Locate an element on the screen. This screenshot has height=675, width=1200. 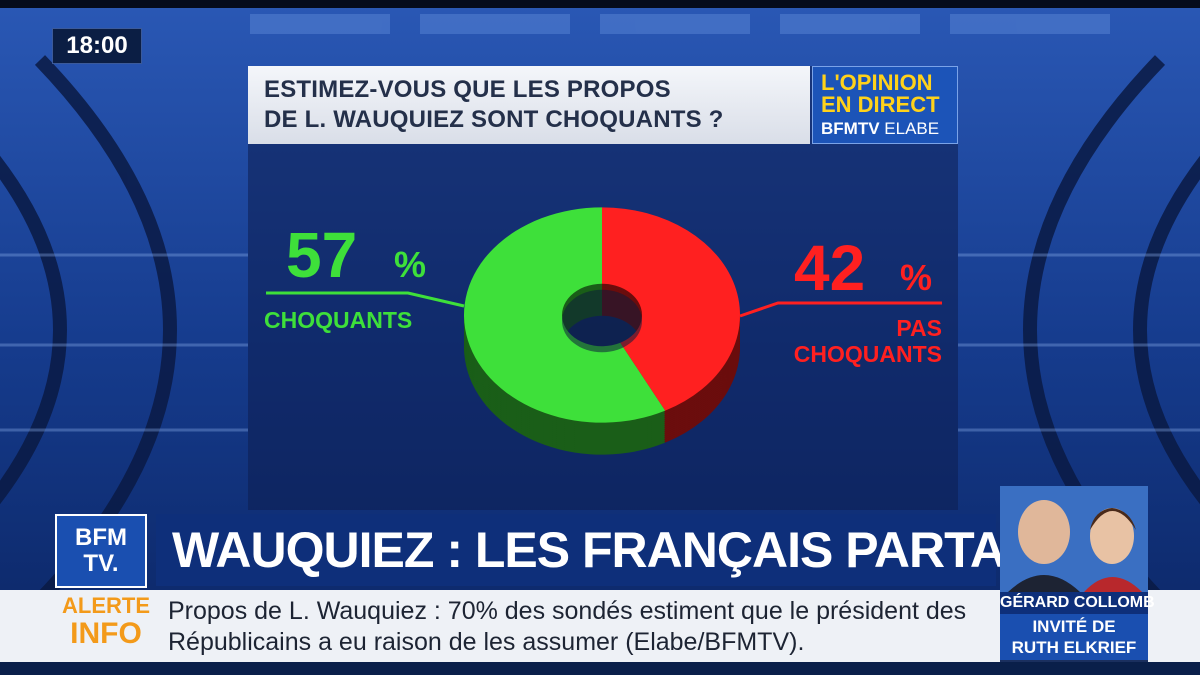
donut-hole-shadow is located at coordinates (602, 321).